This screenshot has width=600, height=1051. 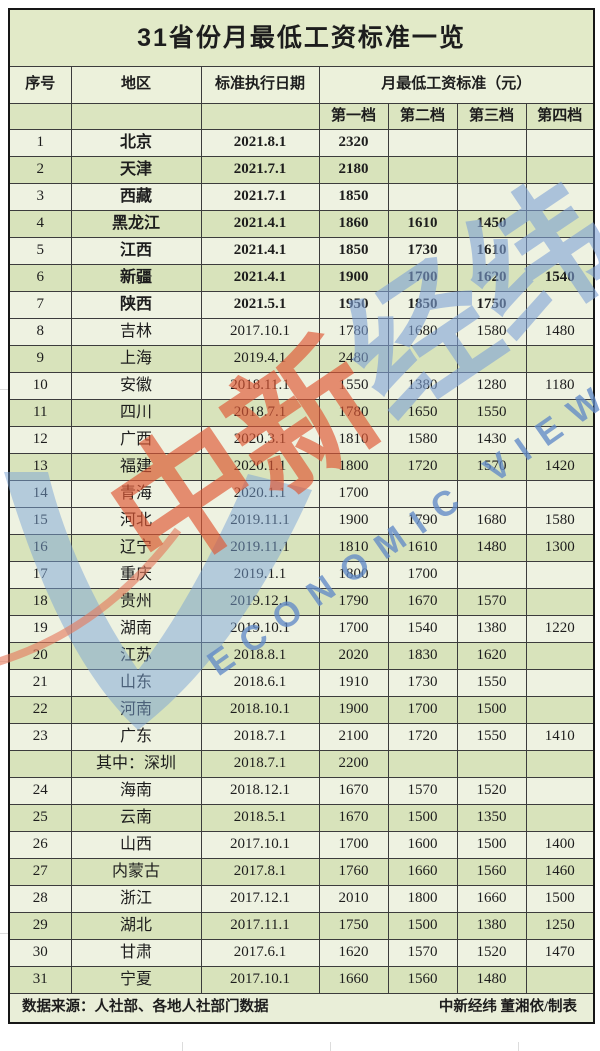 What do you see at coordinates (560, 332) in the screenshot?
I see `cell-tier4: 1480` at bounding box center [560, 332].